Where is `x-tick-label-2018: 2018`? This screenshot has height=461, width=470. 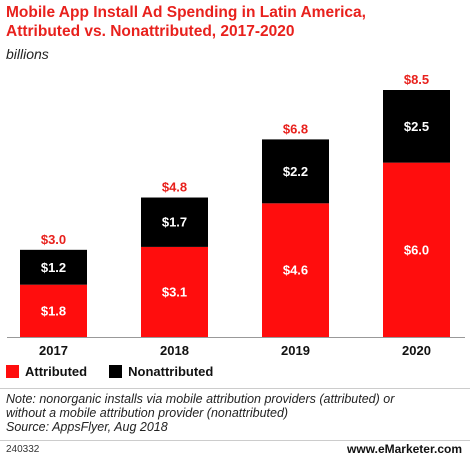 x-tick-label-2018: 2018 is located at coordinates (174, 350).